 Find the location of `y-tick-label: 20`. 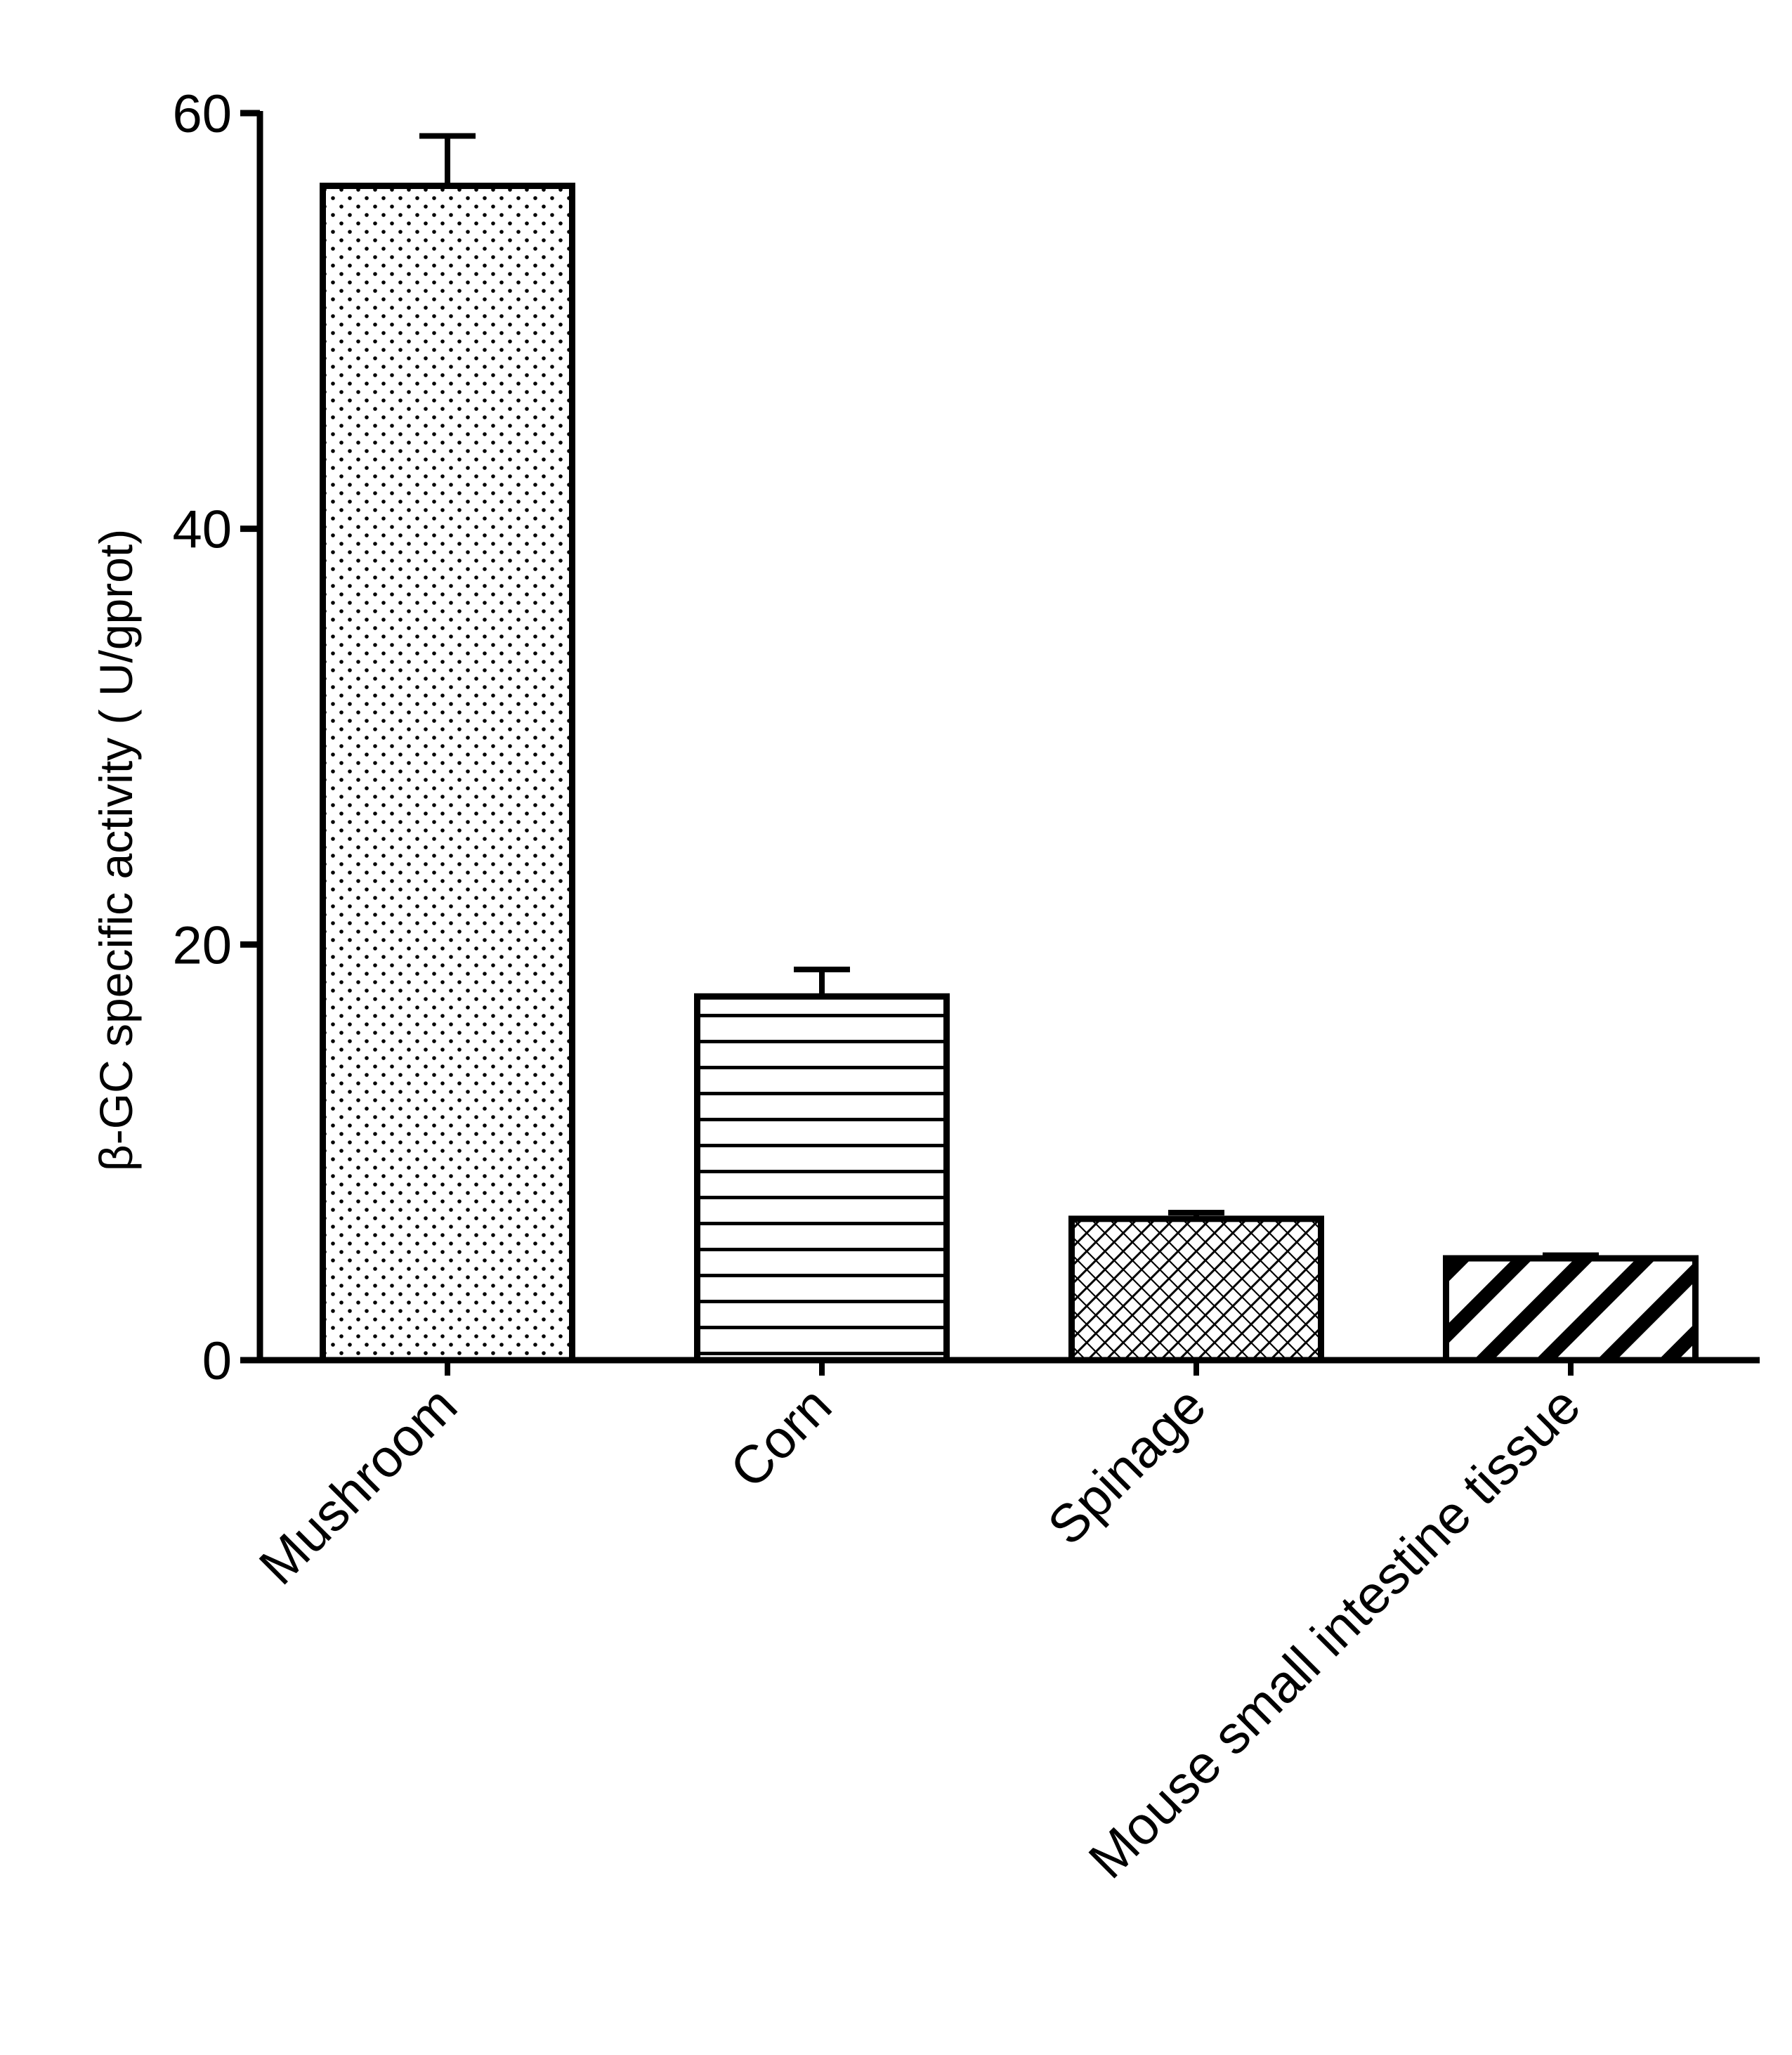

y-tick-label: 20 is located at coordinates (202, 945).